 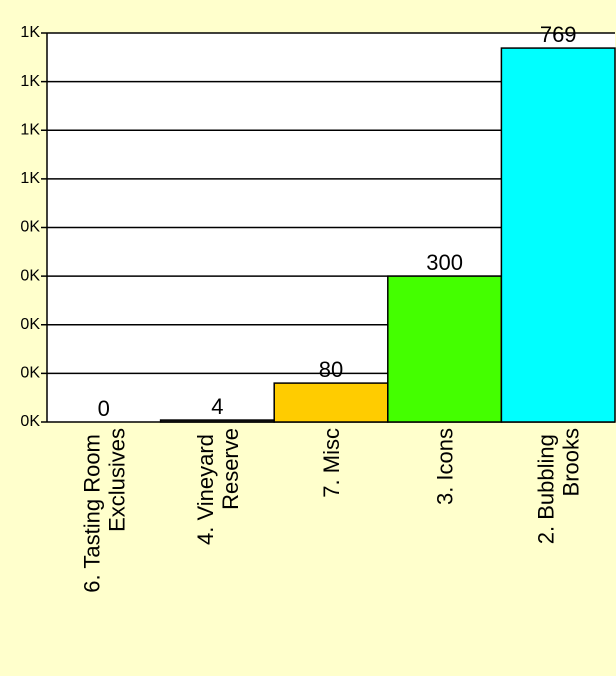 What do you see at coordinates (445, 466) in the screenshot?
I see `x-tick-label: 3. Icons` at bounding box center [445, 466].